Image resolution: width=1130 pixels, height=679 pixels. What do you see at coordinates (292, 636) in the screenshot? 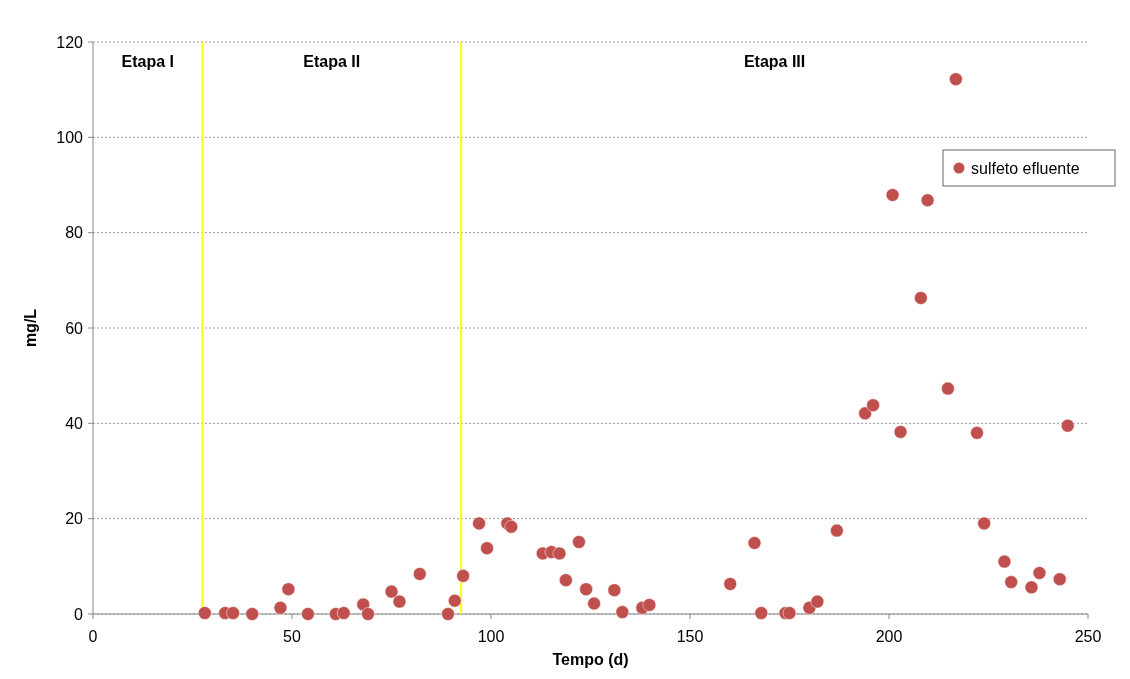
I see `x-tick-label: 50` at bounding box center [292, 636].